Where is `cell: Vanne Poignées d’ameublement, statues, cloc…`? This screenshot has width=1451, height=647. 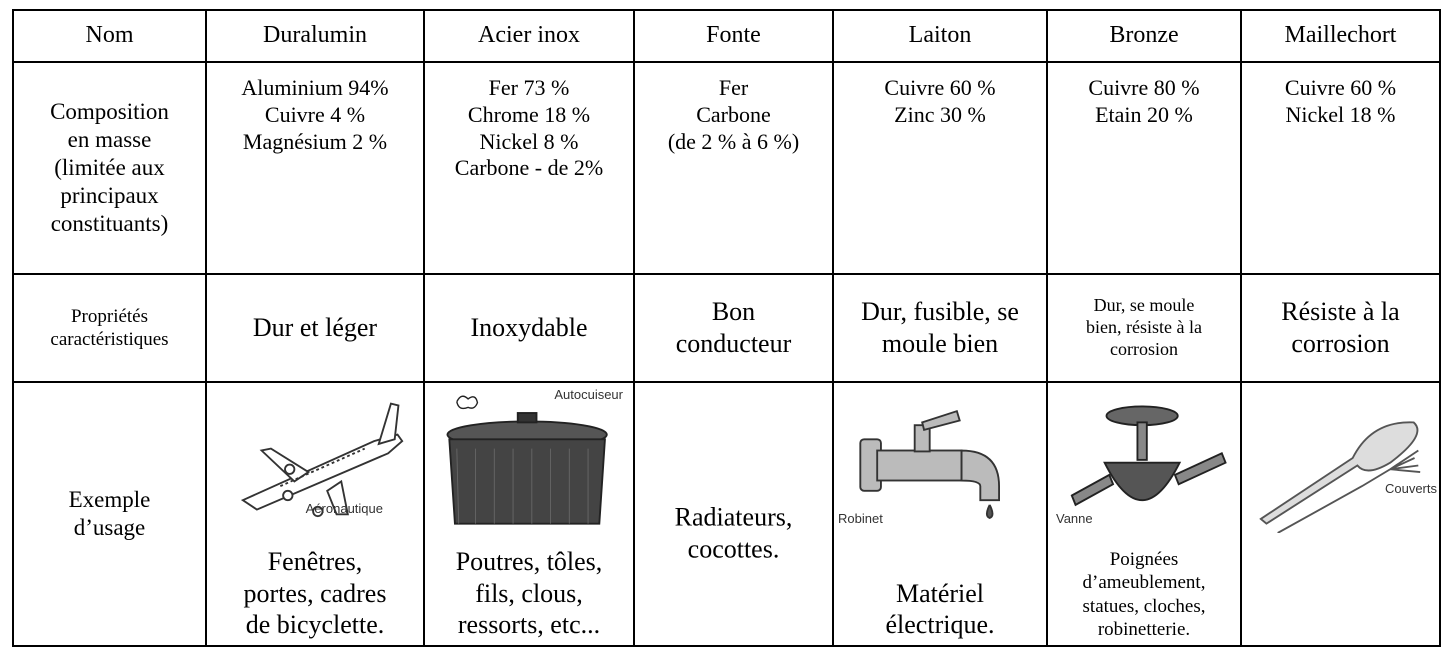 cell: Vanne Poignées d’ameublement, statues, cloc… is located at coordinates (1144, 514).